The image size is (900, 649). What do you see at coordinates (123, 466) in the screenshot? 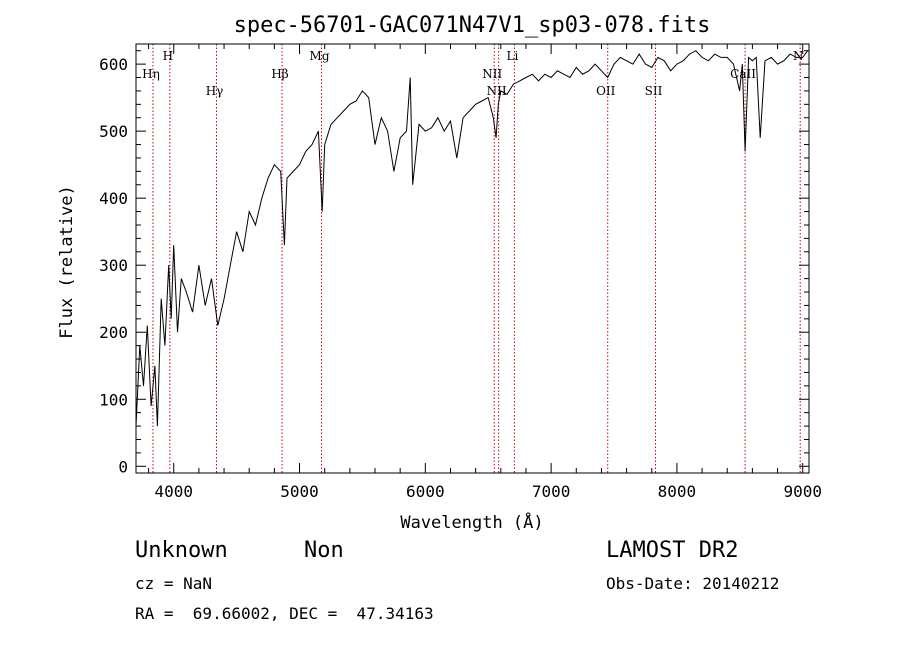
I see `y-tick-label-0: 0` at bounding box center [123, 466].